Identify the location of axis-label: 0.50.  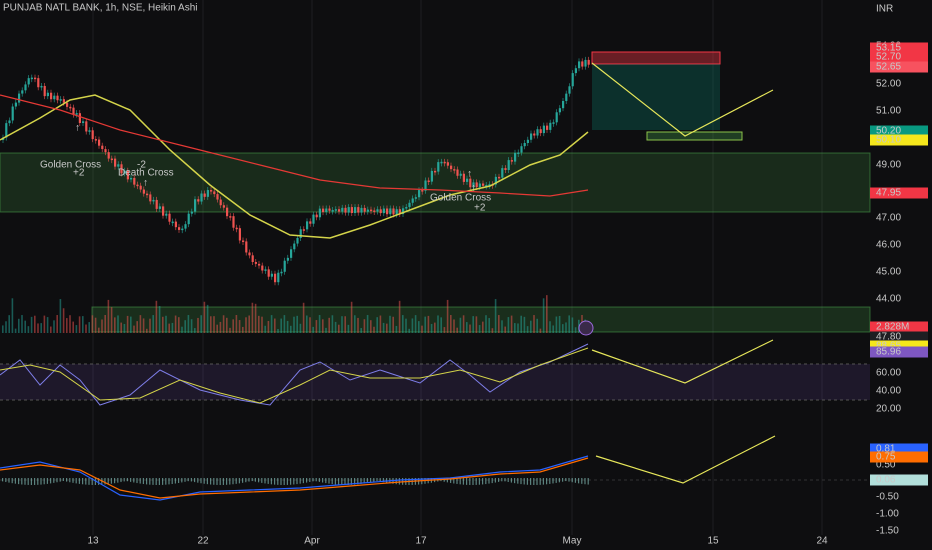
(886, 465).